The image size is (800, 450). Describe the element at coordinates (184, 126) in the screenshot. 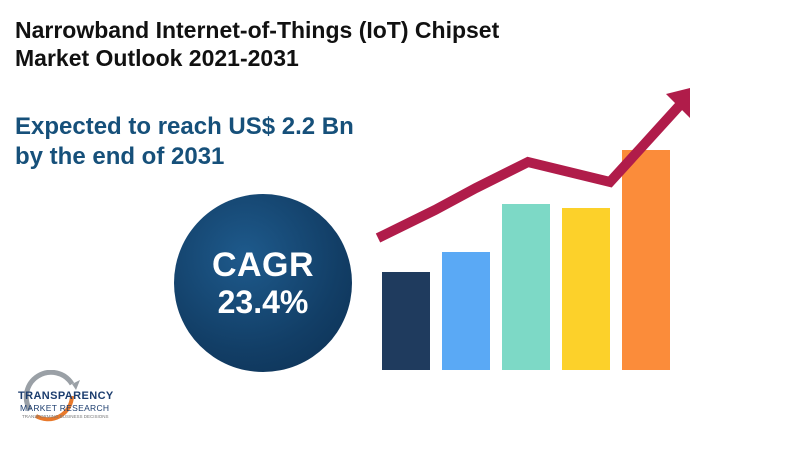

I see `subtitle-line-1: Expected to reach US$ 2.2 Bn` at that location.